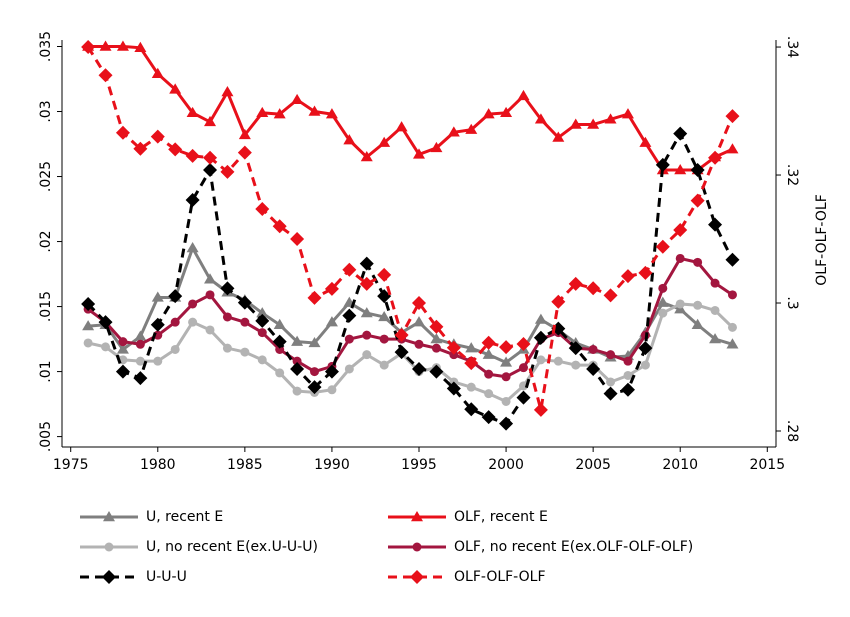  Describe the element at coordinates (245, 465) in the screenshot. I see `x-tick-label: 1985` at that location.